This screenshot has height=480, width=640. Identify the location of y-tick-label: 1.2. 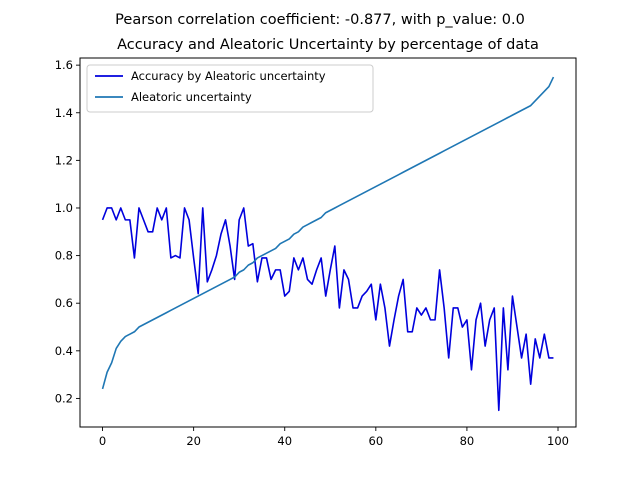
(64, 160).